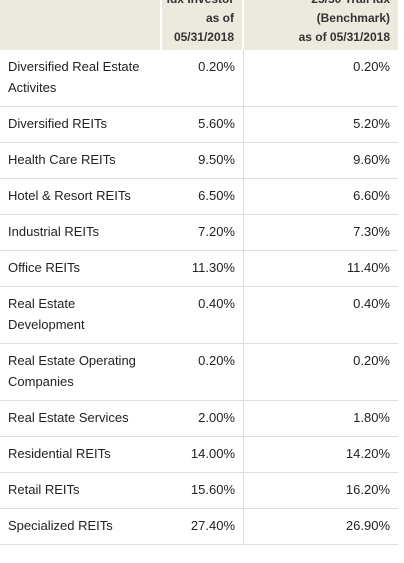 This screenshot has width=404, height=563. I want to click on table-row: Hotel & Resort REITs 6.50% 6.60%, so click(199, 197).